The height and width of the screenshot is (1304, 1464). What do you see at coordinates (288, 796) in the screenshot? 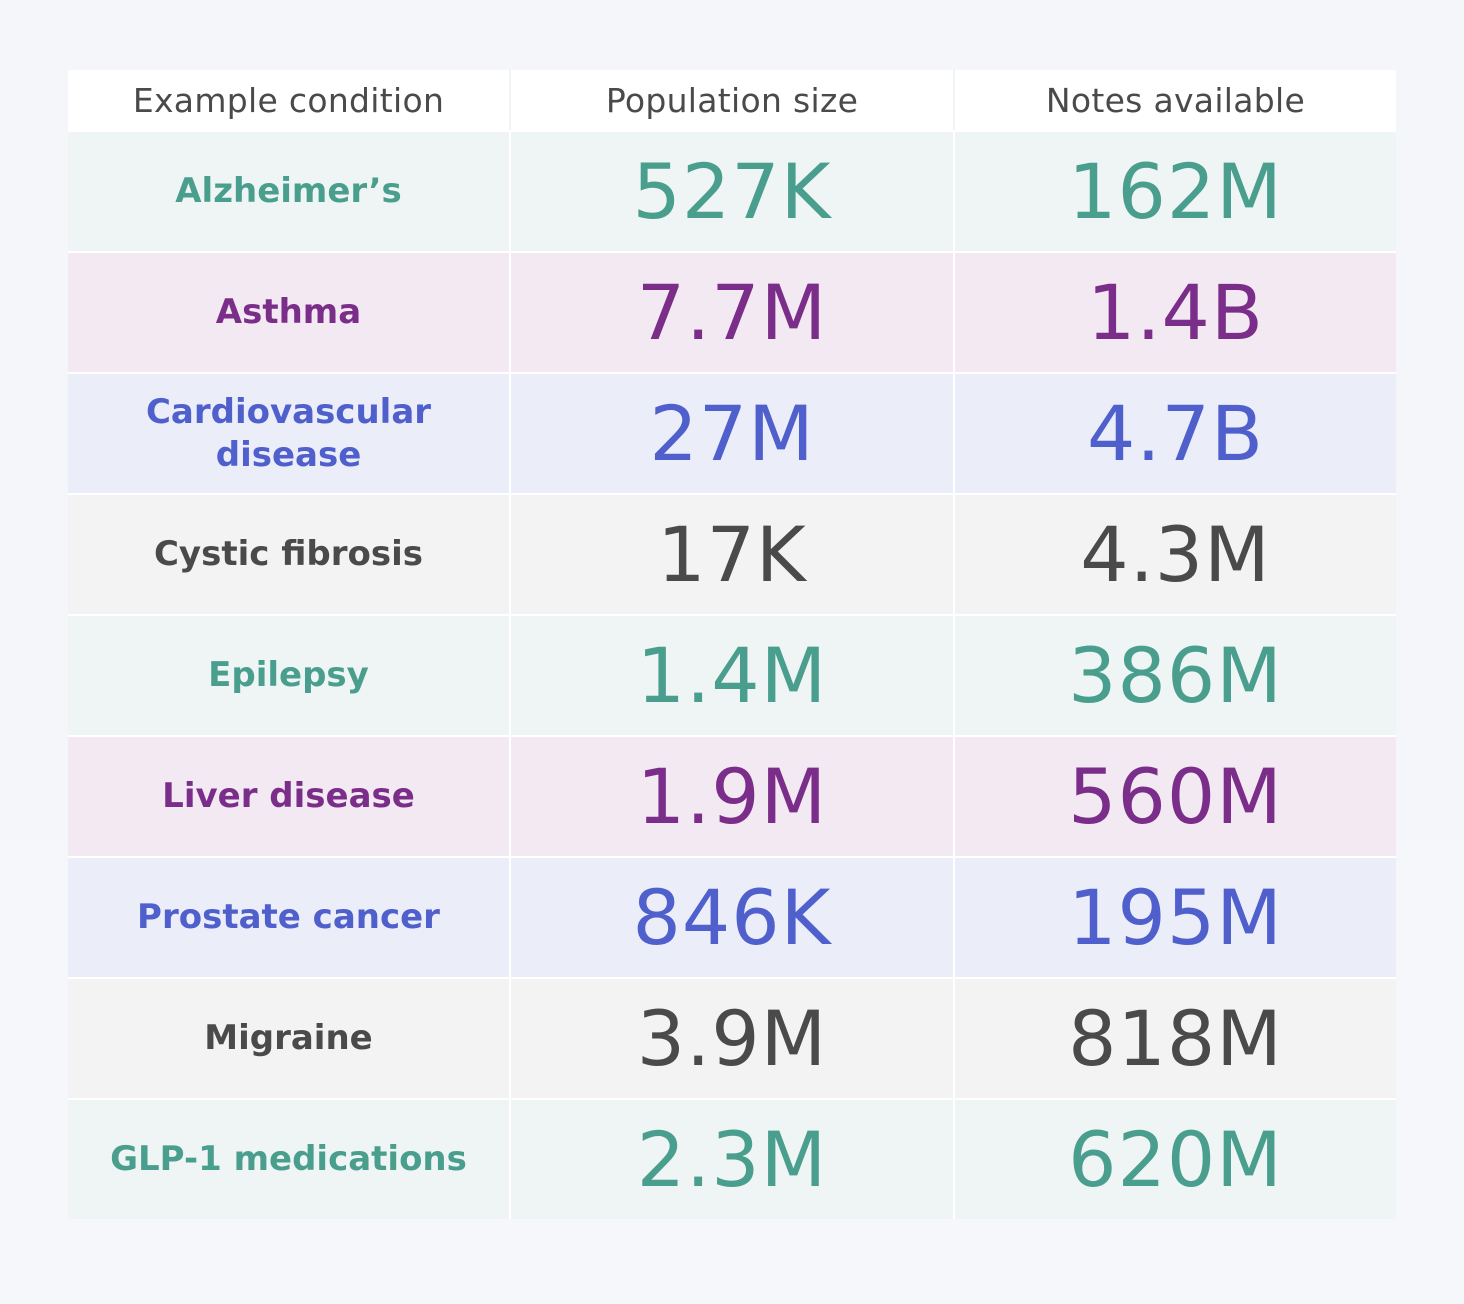
I see `condition-cell: Liver disease` at bounding box center [288, 796].